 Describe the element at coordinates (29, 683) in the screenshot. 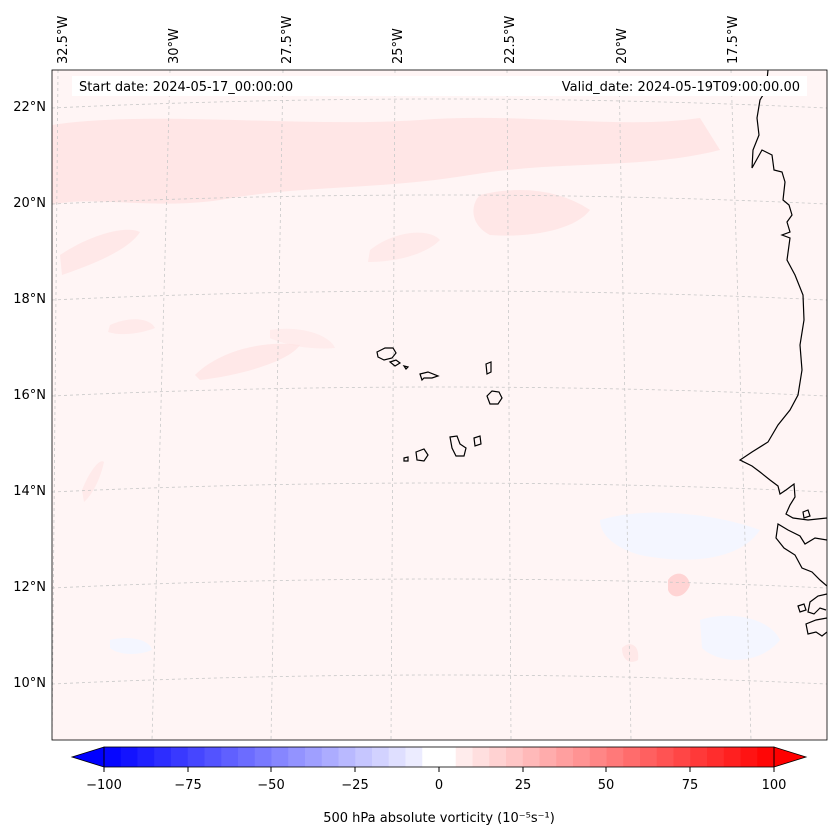

I see `lat-label: 10°N` at that location.